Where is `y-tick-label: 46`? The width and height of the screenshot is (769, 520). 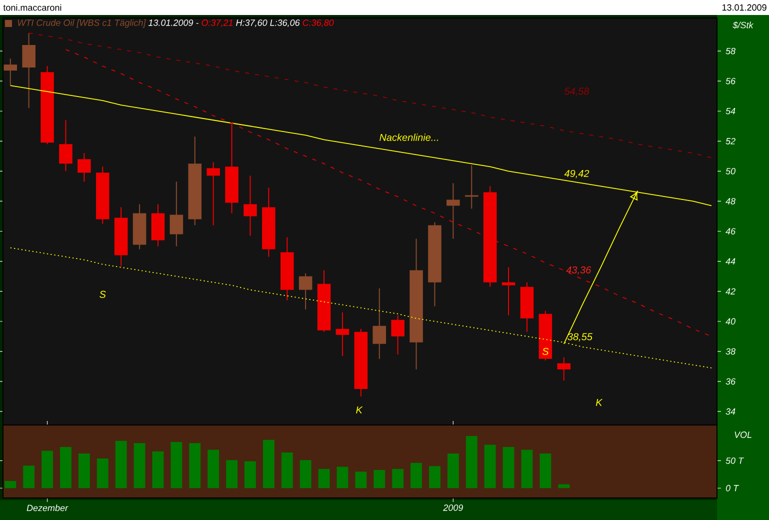 y-tick-label: 46 is located at coordinates (731, 231).